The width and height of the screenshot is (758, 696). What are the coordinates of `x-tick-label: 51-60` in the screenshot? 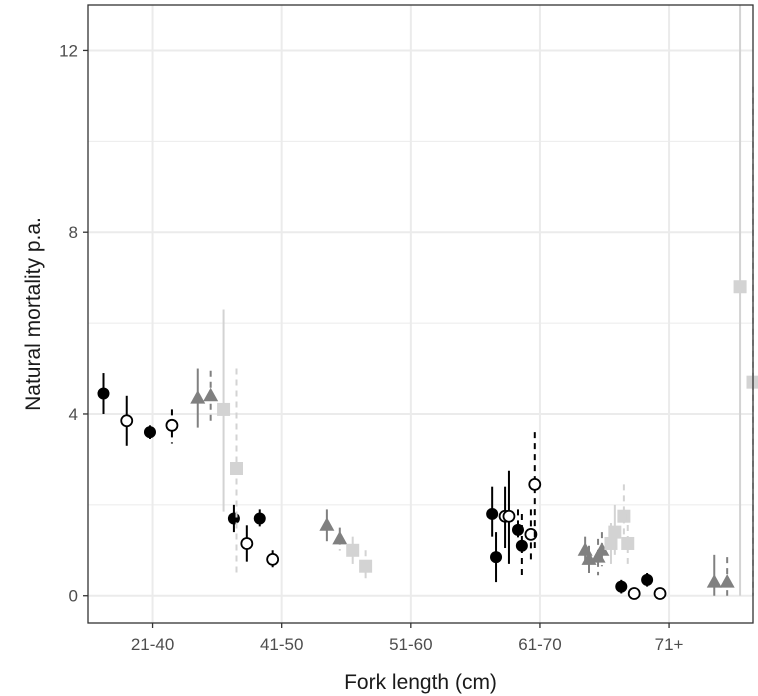 It's located at (410, 644).